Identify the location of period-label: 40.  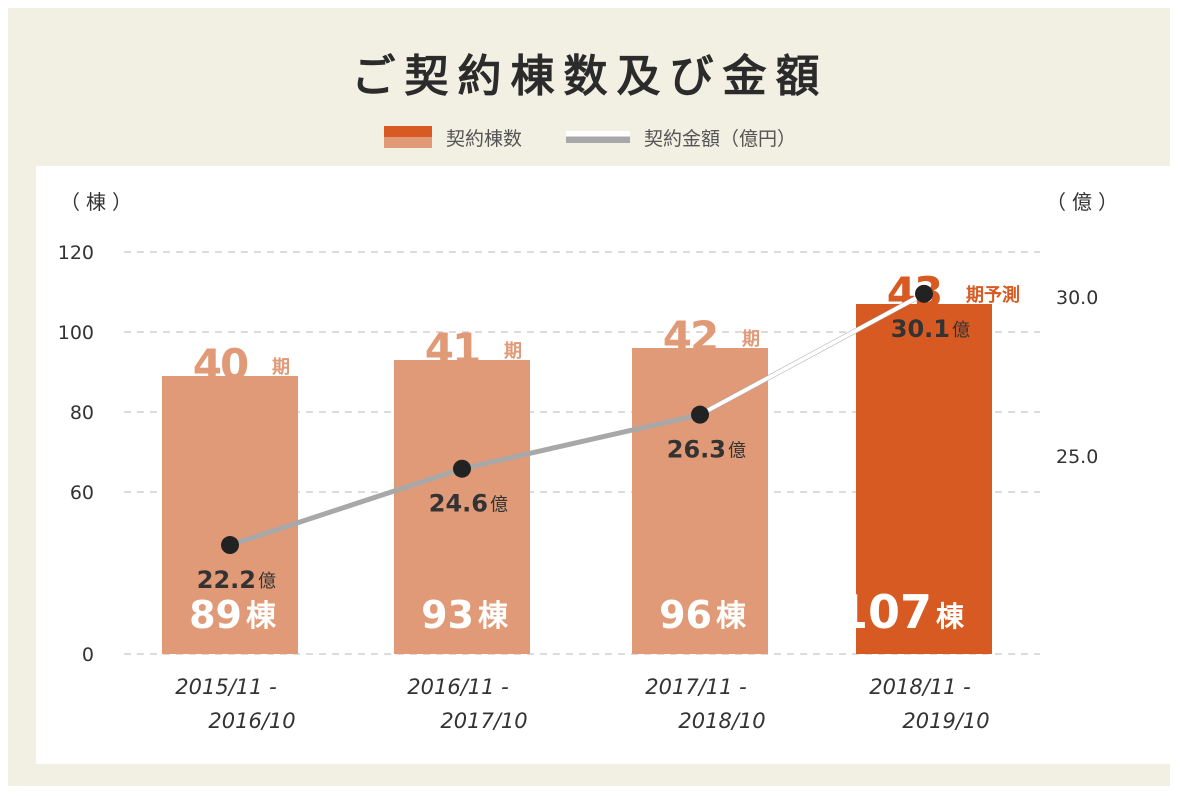
(220, 364).